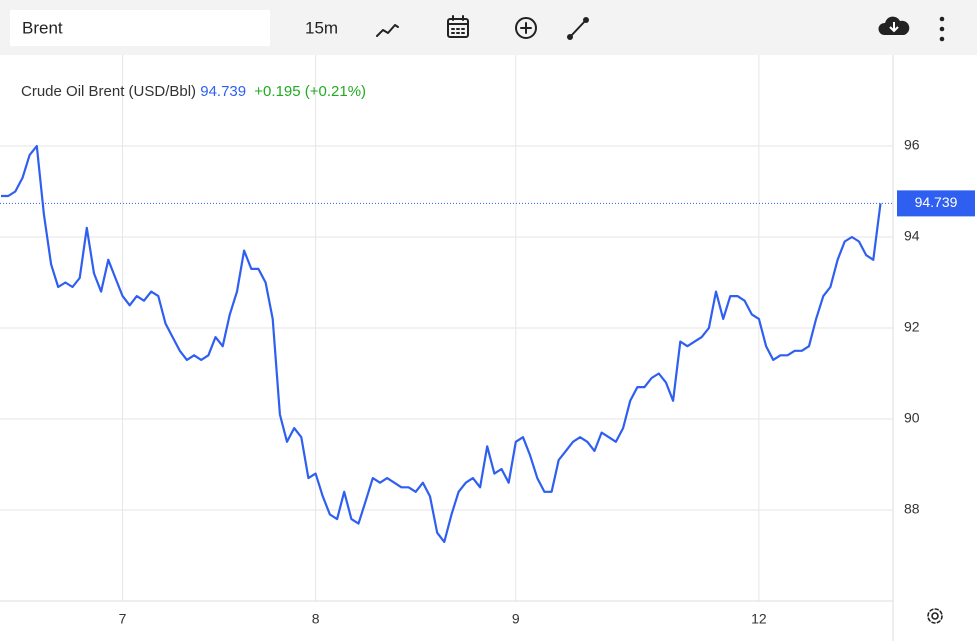  What do you see at coordinates (387, 30) in the screenshot?
I see `chart-type-icon` at bounding box center [387, 30].